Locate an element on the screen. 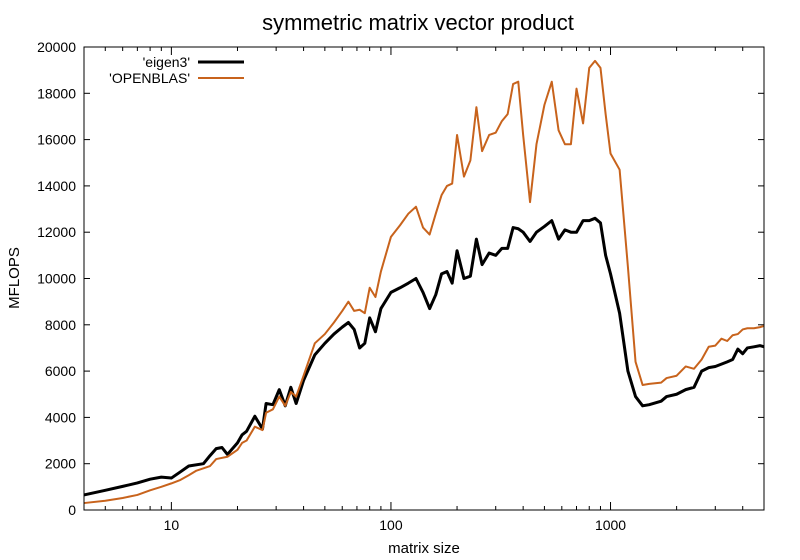  legend-label: 'eigen3' is located at coordinates (166, 62).